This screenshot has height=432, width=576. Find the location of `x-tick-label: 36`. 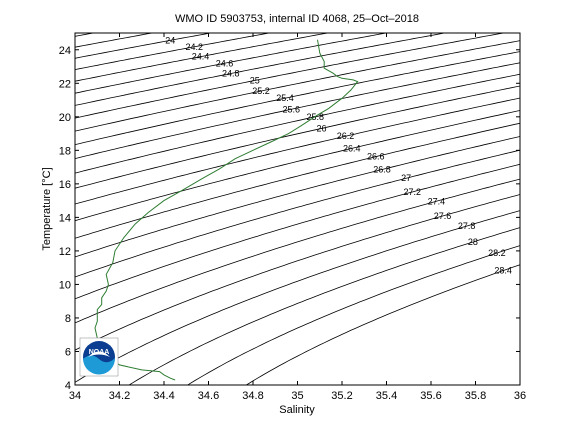

x-tick-label: 36 is located at coordinates (520, 396).